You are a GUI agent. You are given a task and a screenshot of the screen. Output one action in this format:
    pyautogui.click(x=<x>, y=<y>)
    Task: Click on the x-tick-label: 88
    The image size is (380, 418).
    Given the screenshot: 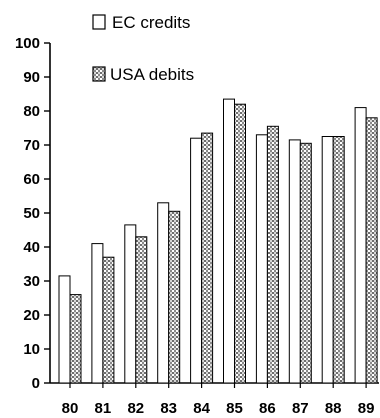 What is the action you would take?
    pyautogui.click(x=333, y=408)
    